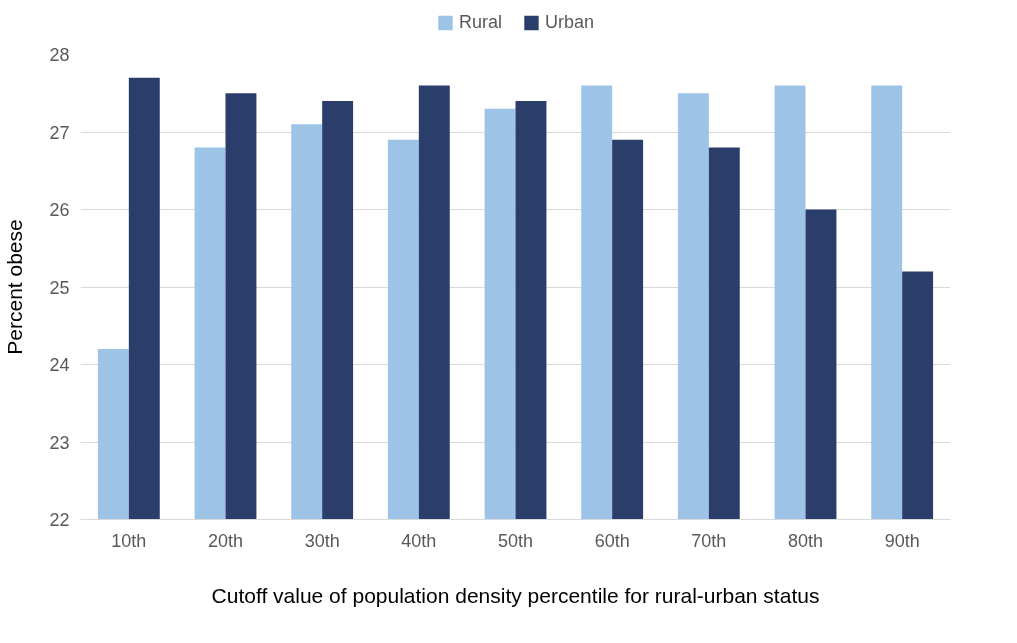  What do you see at coordinates (59, 210) in the screenshot?
I see `y-tick-label: 26` at bounding box center [59, 210].